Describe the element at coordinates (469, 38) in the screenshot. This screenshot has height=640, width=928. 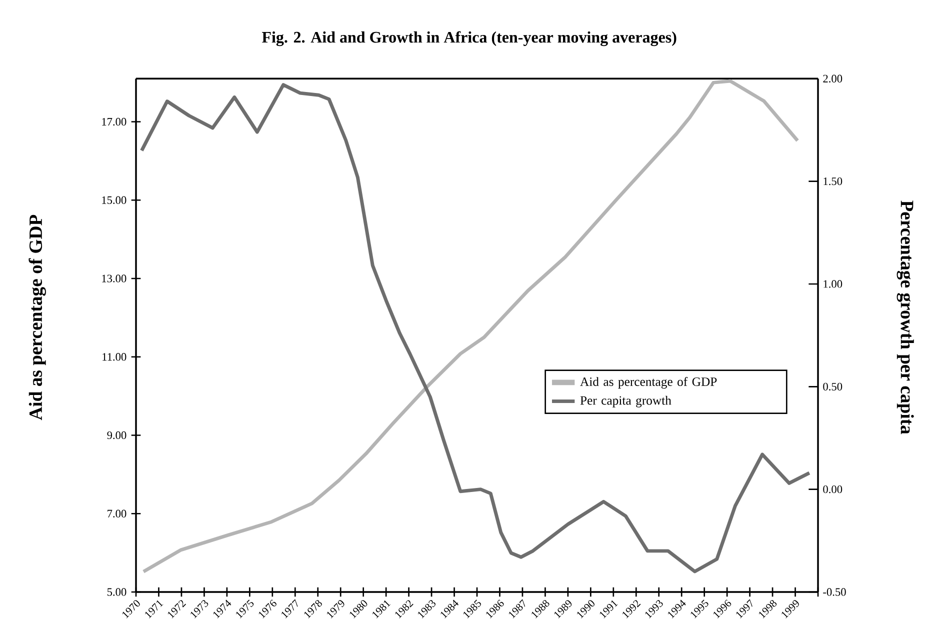
I see `chart-title: Fig. 2. Aid and Growth in Africa (ten-year moving averages)` at that location.